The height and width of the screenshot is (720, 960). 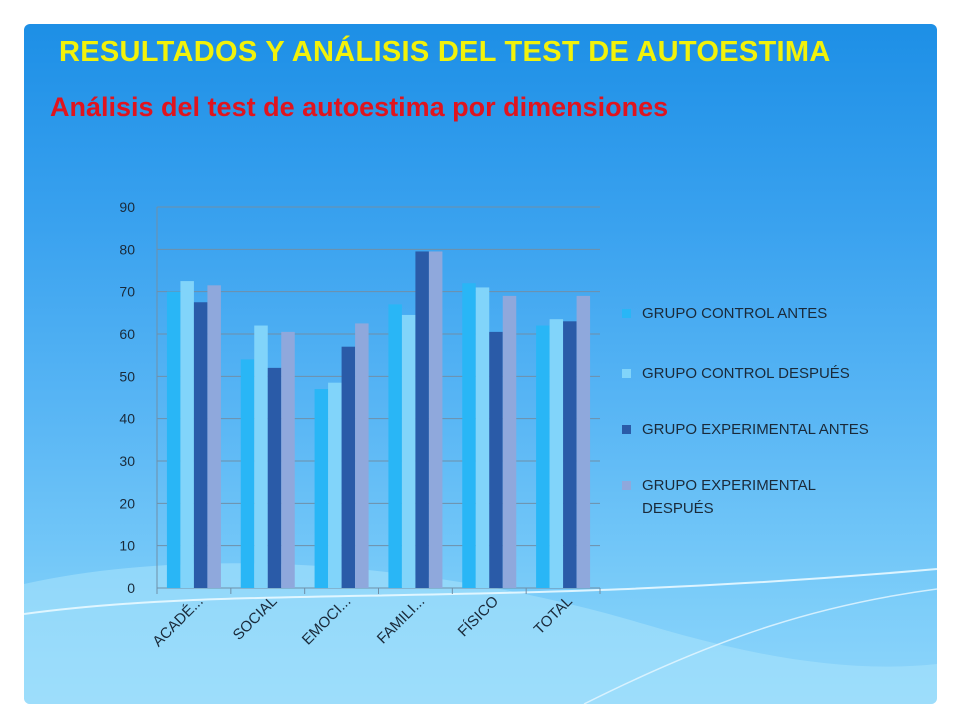 What do you see at coordinates (755, 429) in the screenshot?
I see `legend-label: GRUPO EXPERIMENTAL ANTES` at bounding box center [755, 429].